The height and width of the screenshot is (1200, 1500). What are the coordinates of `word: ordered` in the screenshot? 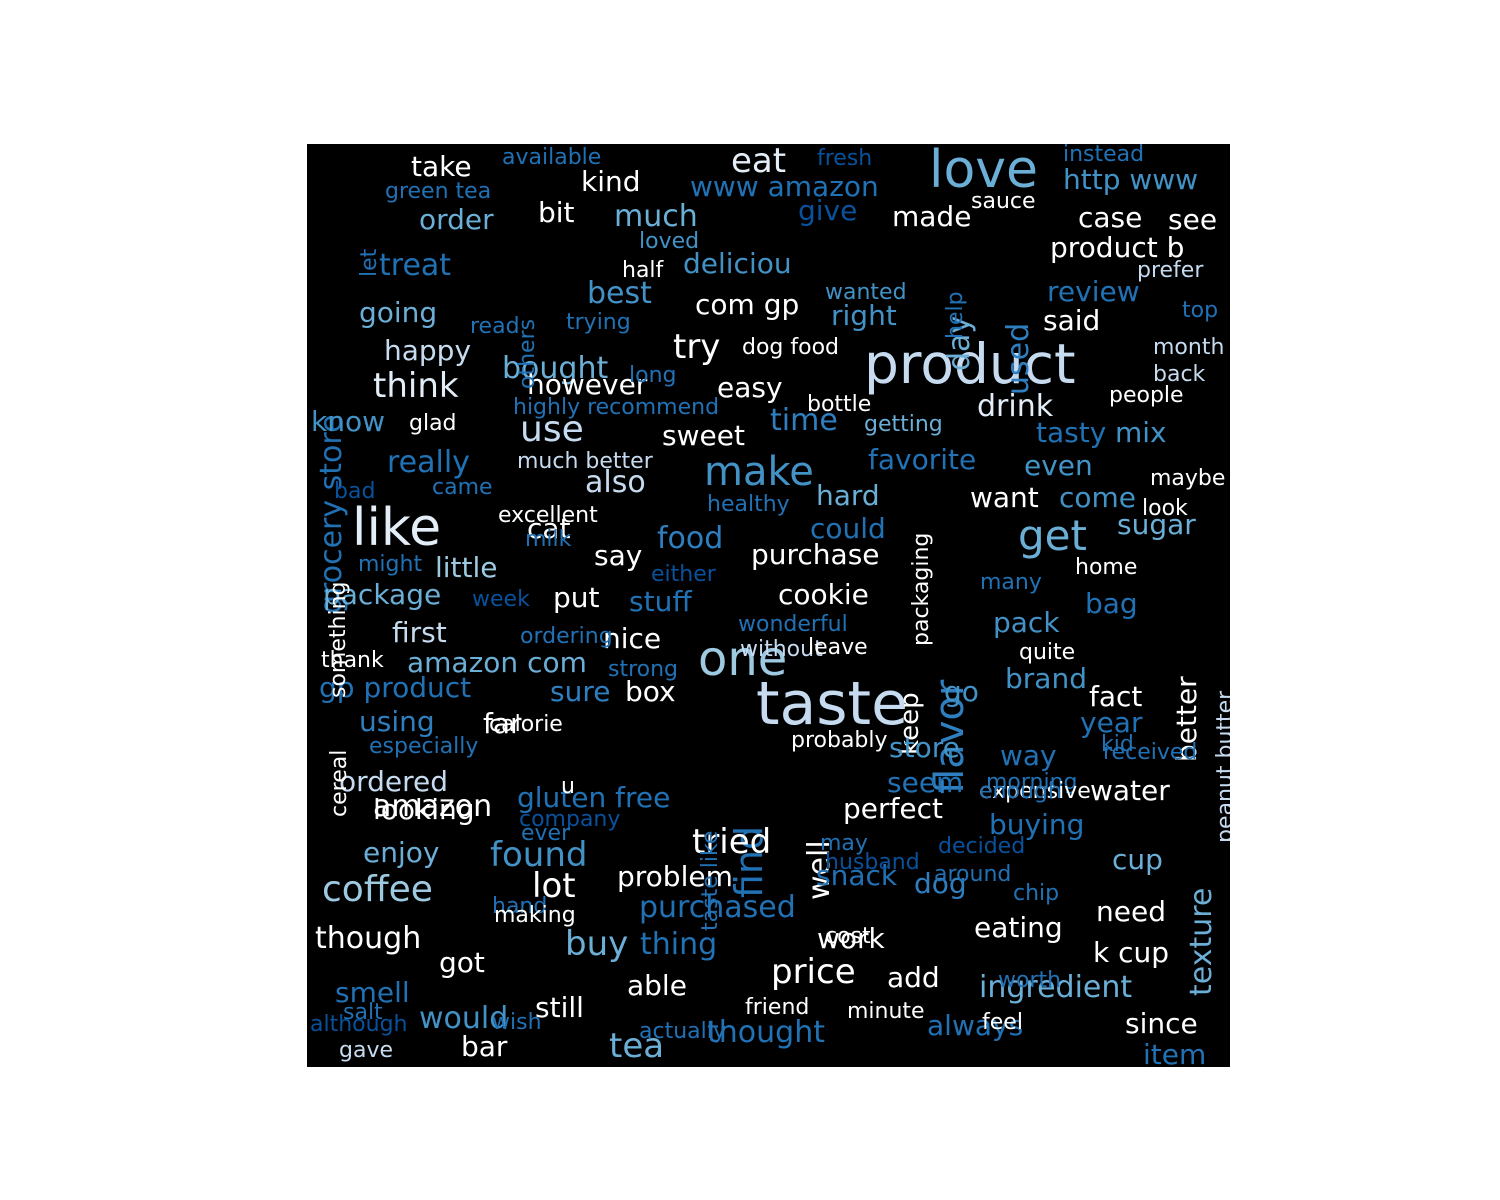 It's located at (394, 781).